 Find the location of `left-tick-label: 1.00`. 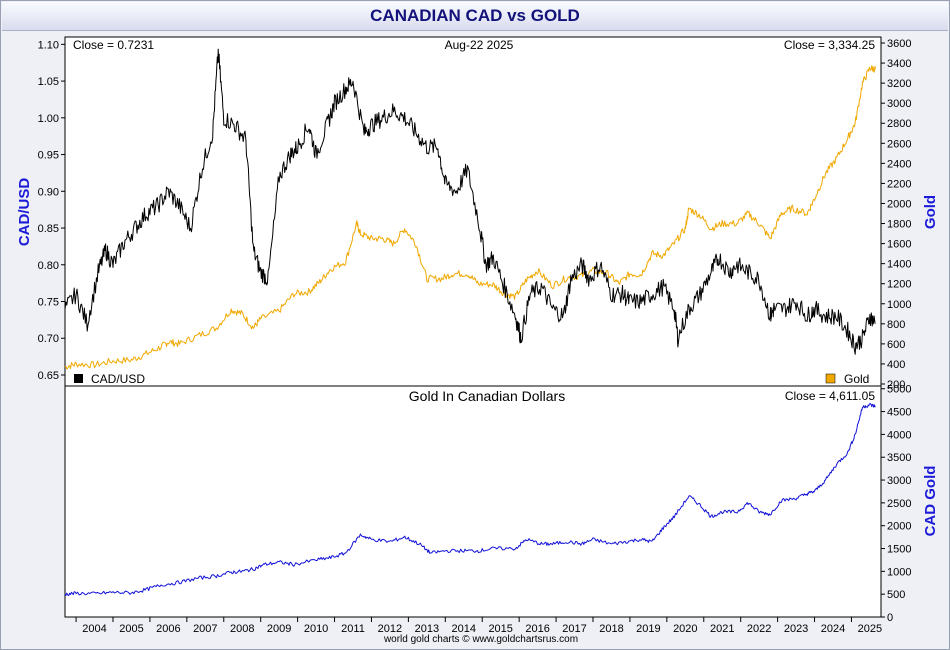

left-tick-label: 1.00 is located at coordinates (48, 119).